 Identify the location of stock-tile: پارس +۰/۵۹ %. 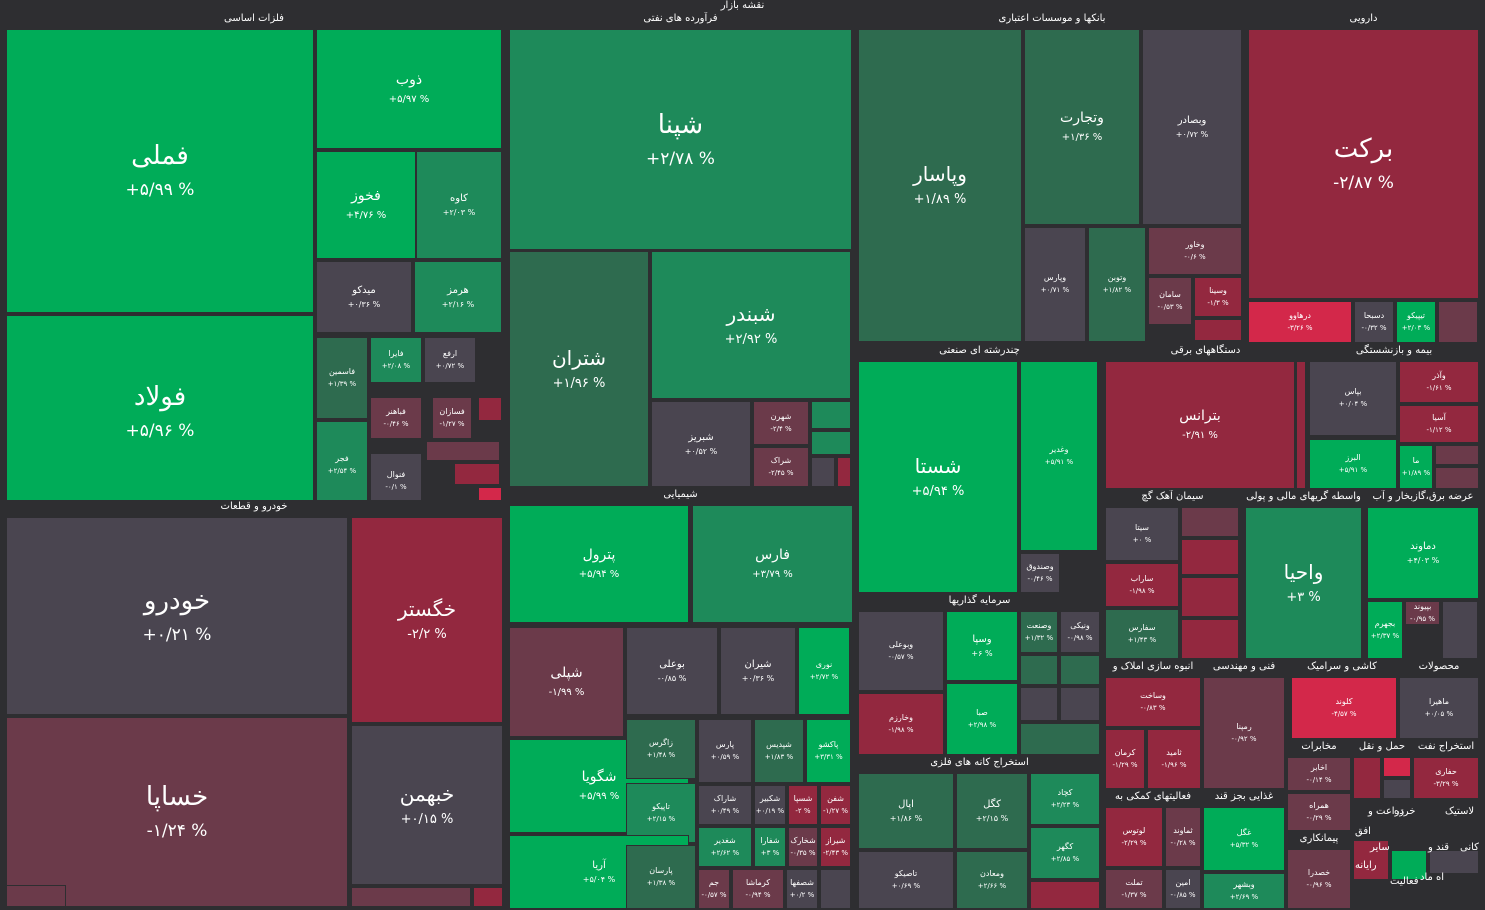
(725, 751).